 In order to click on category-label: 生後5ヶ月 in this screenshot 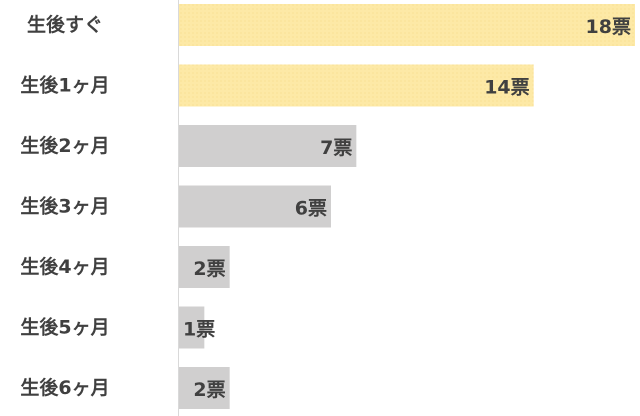, I will do `click(64, 327)`.